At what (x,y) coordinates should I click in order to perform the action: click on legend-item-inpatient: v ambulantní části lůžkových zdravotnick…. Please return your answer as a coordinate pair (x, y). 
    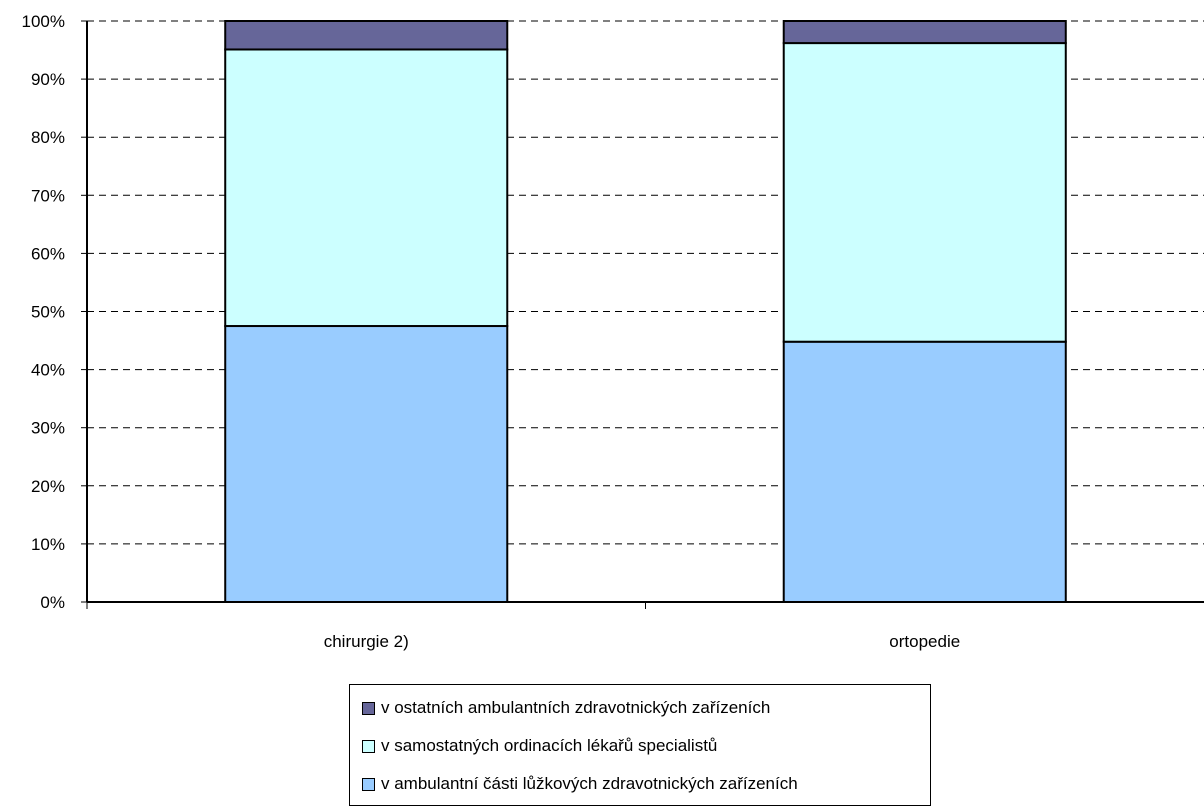
    Looking at the image, I should click on (580, 784).